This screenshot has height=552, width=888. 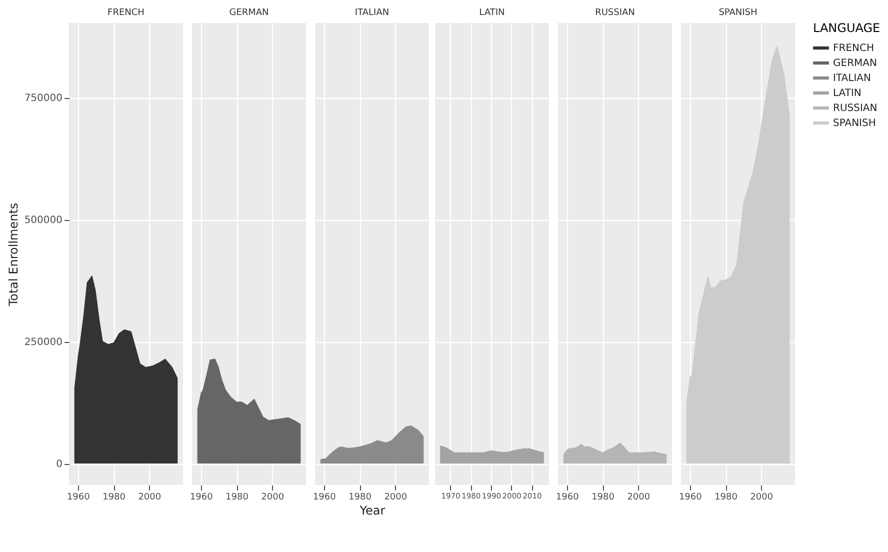 What do you see at coordinates (249, 13) in the screenshot?
I see `chart-title: GERMAN` at bounding box center [249, 13].